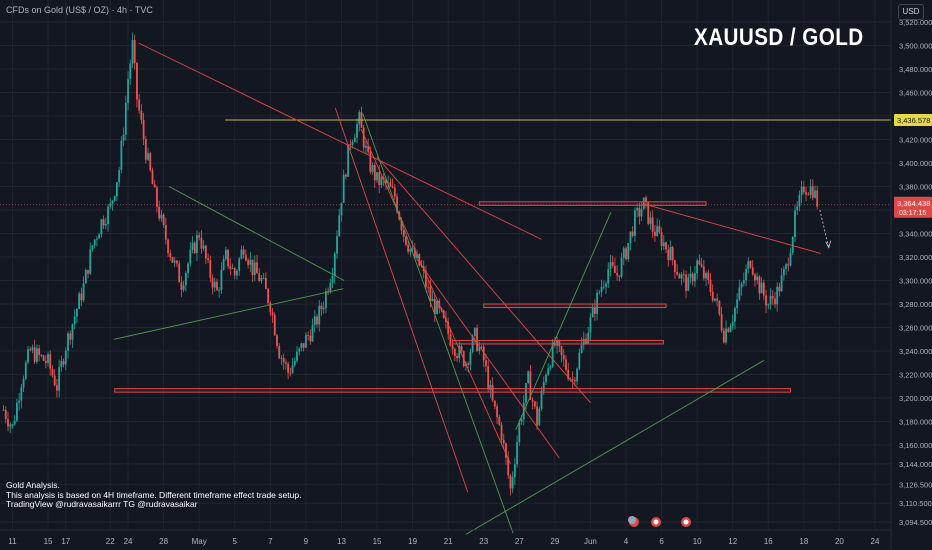 The height and width of the screenshot is (550, 932). I want to click on y-tick-label: 3,110.500, so click(915, 503).